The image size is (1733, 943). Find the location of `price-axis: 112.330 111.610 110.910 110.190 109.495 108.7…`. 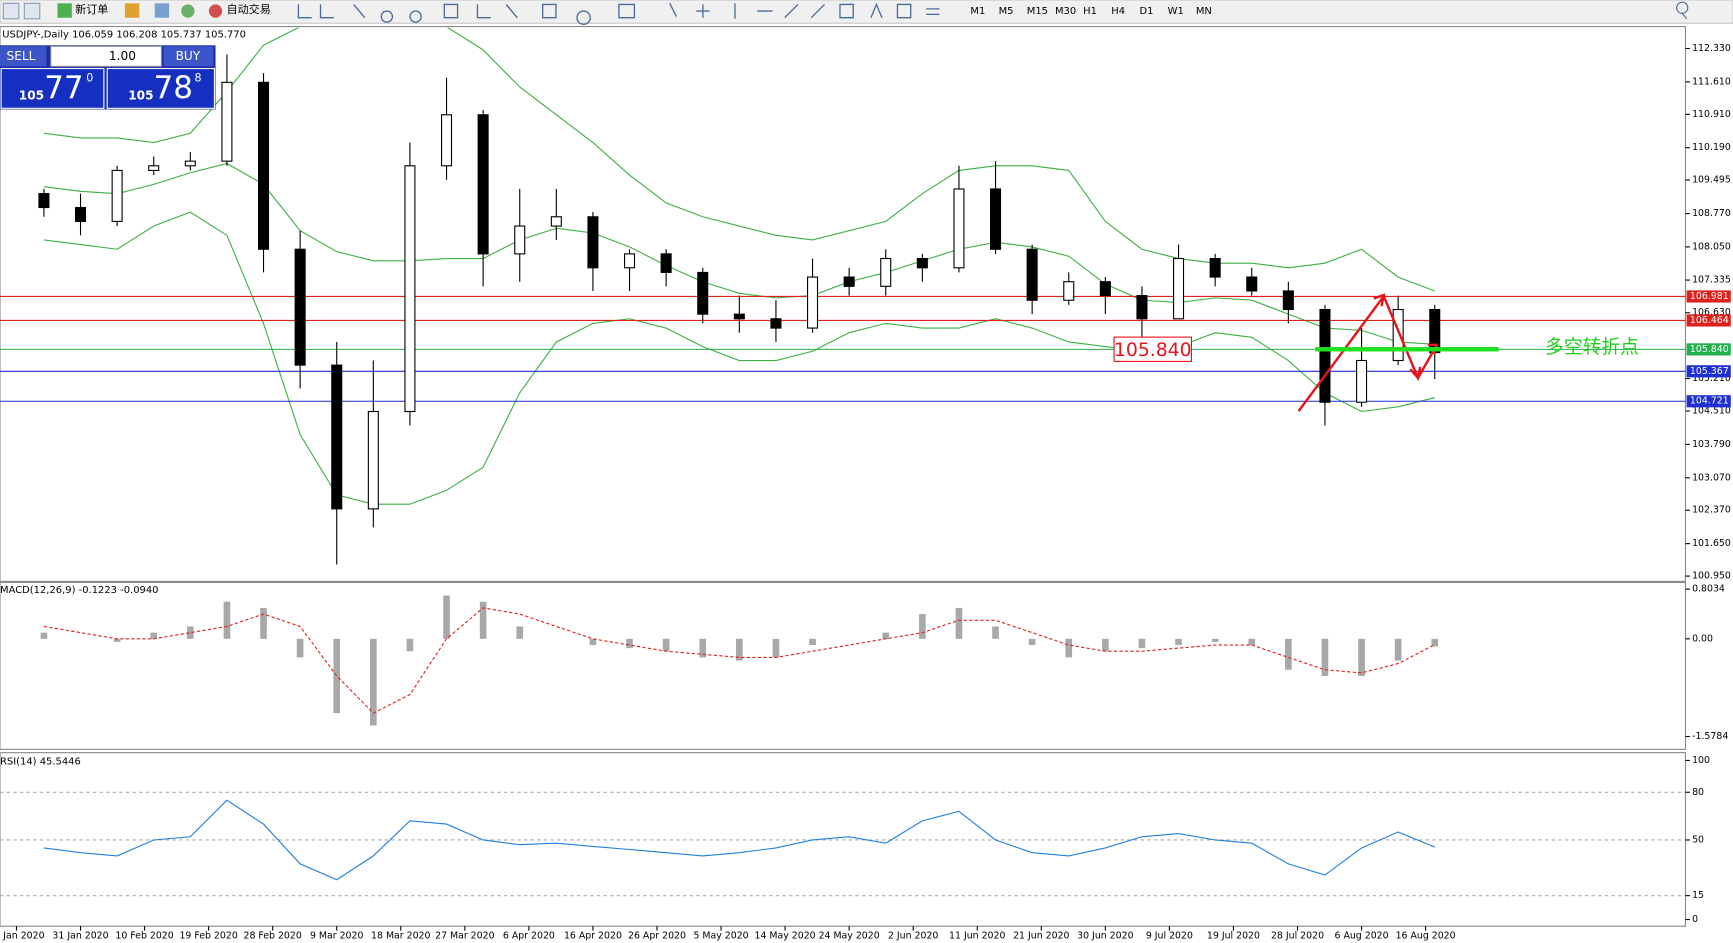

price-axis: 112.330 111.610 110.910 110.190 109.495 108.7… is located at coordinates (1708, 484).